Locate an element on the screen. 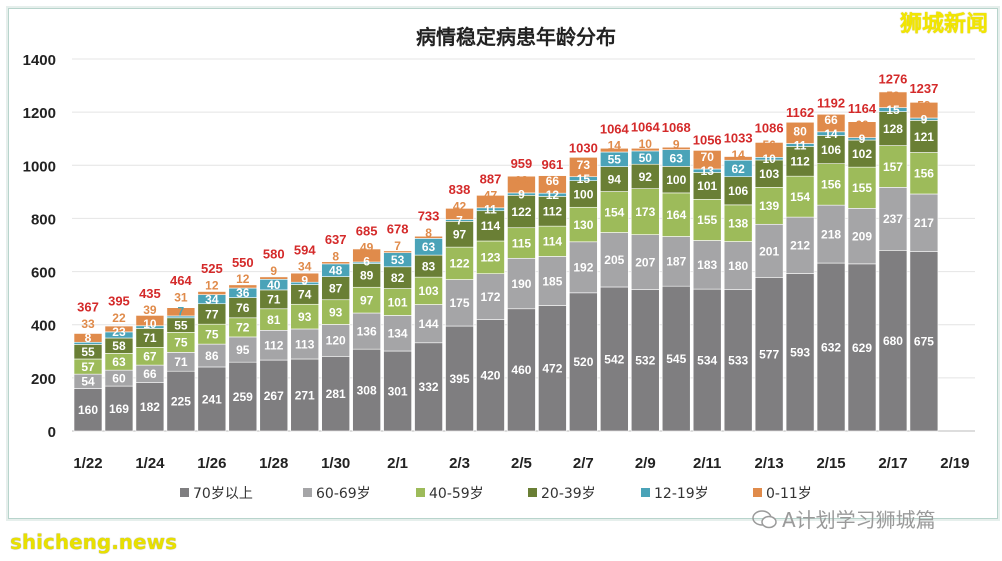  segment-label: 10 is located at coordinates (646, 144).